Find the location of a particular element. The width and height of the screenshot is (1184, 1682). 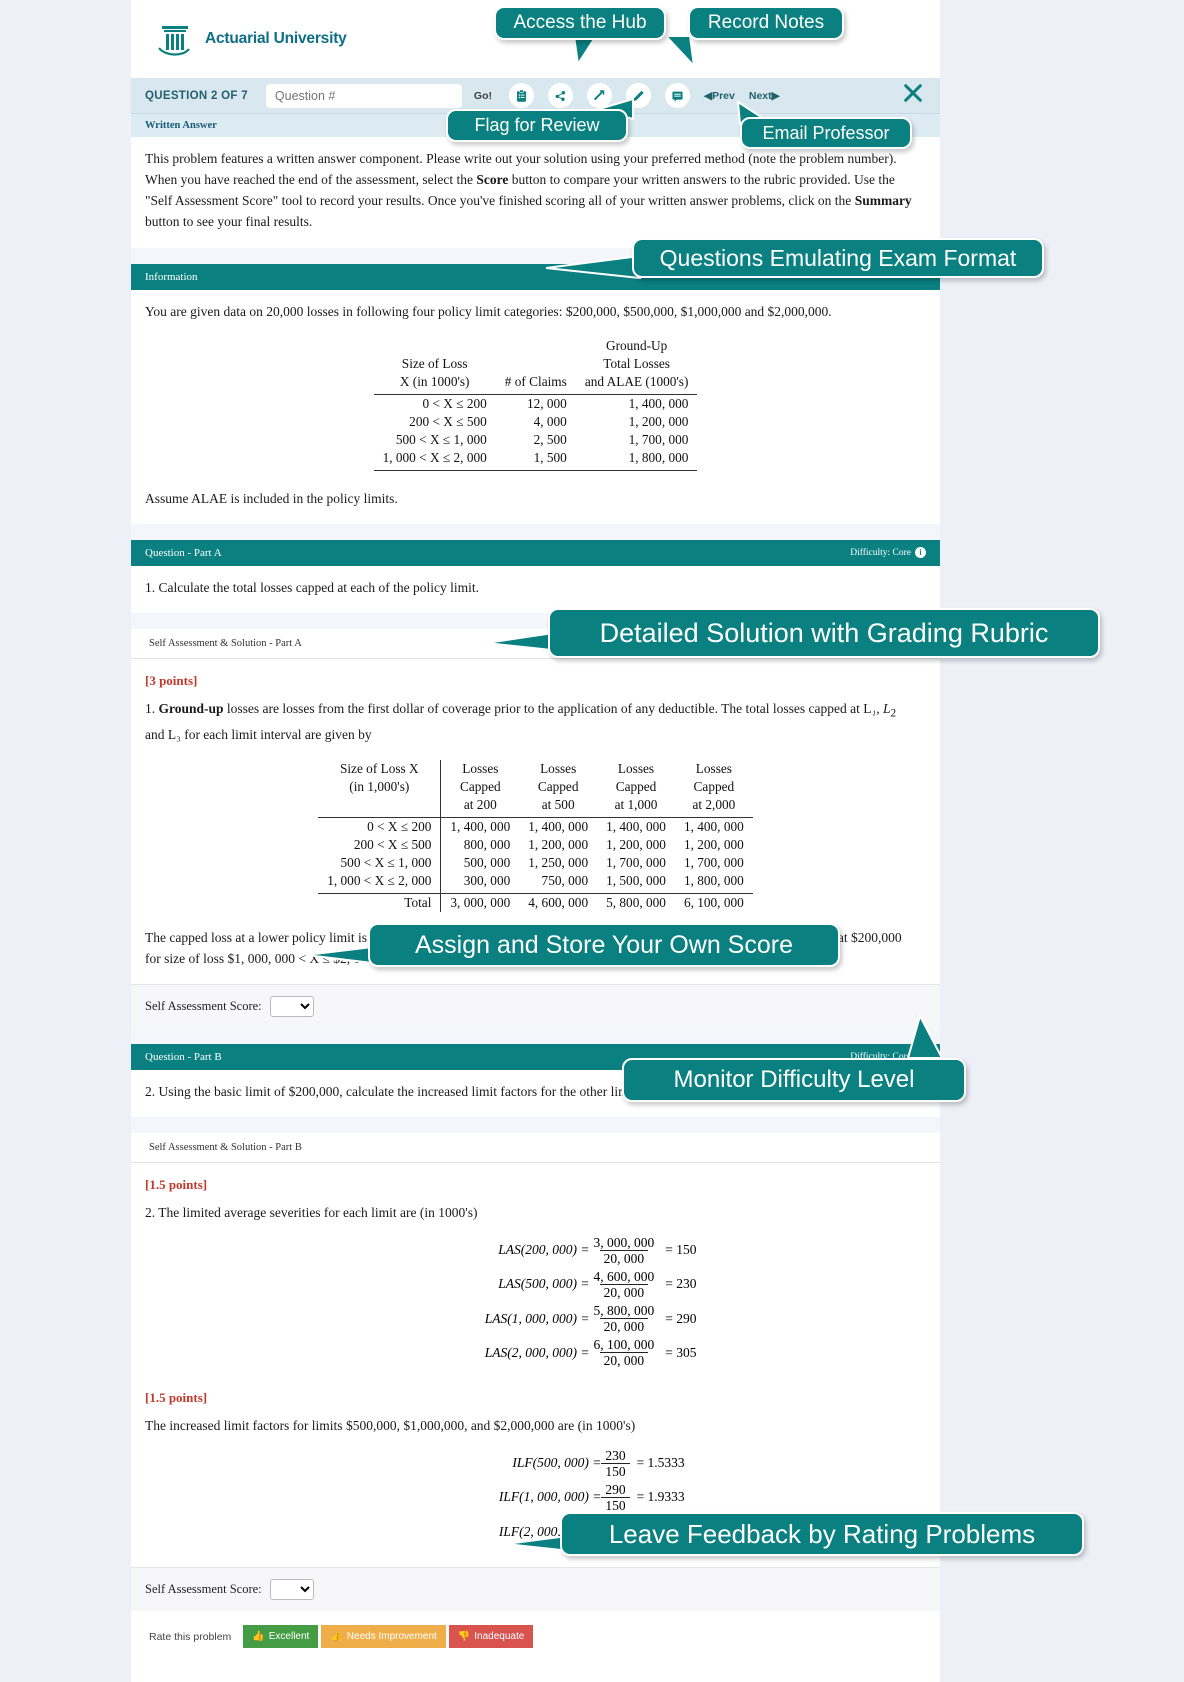

numerator: 290 is located at coordinates (615, 1489).